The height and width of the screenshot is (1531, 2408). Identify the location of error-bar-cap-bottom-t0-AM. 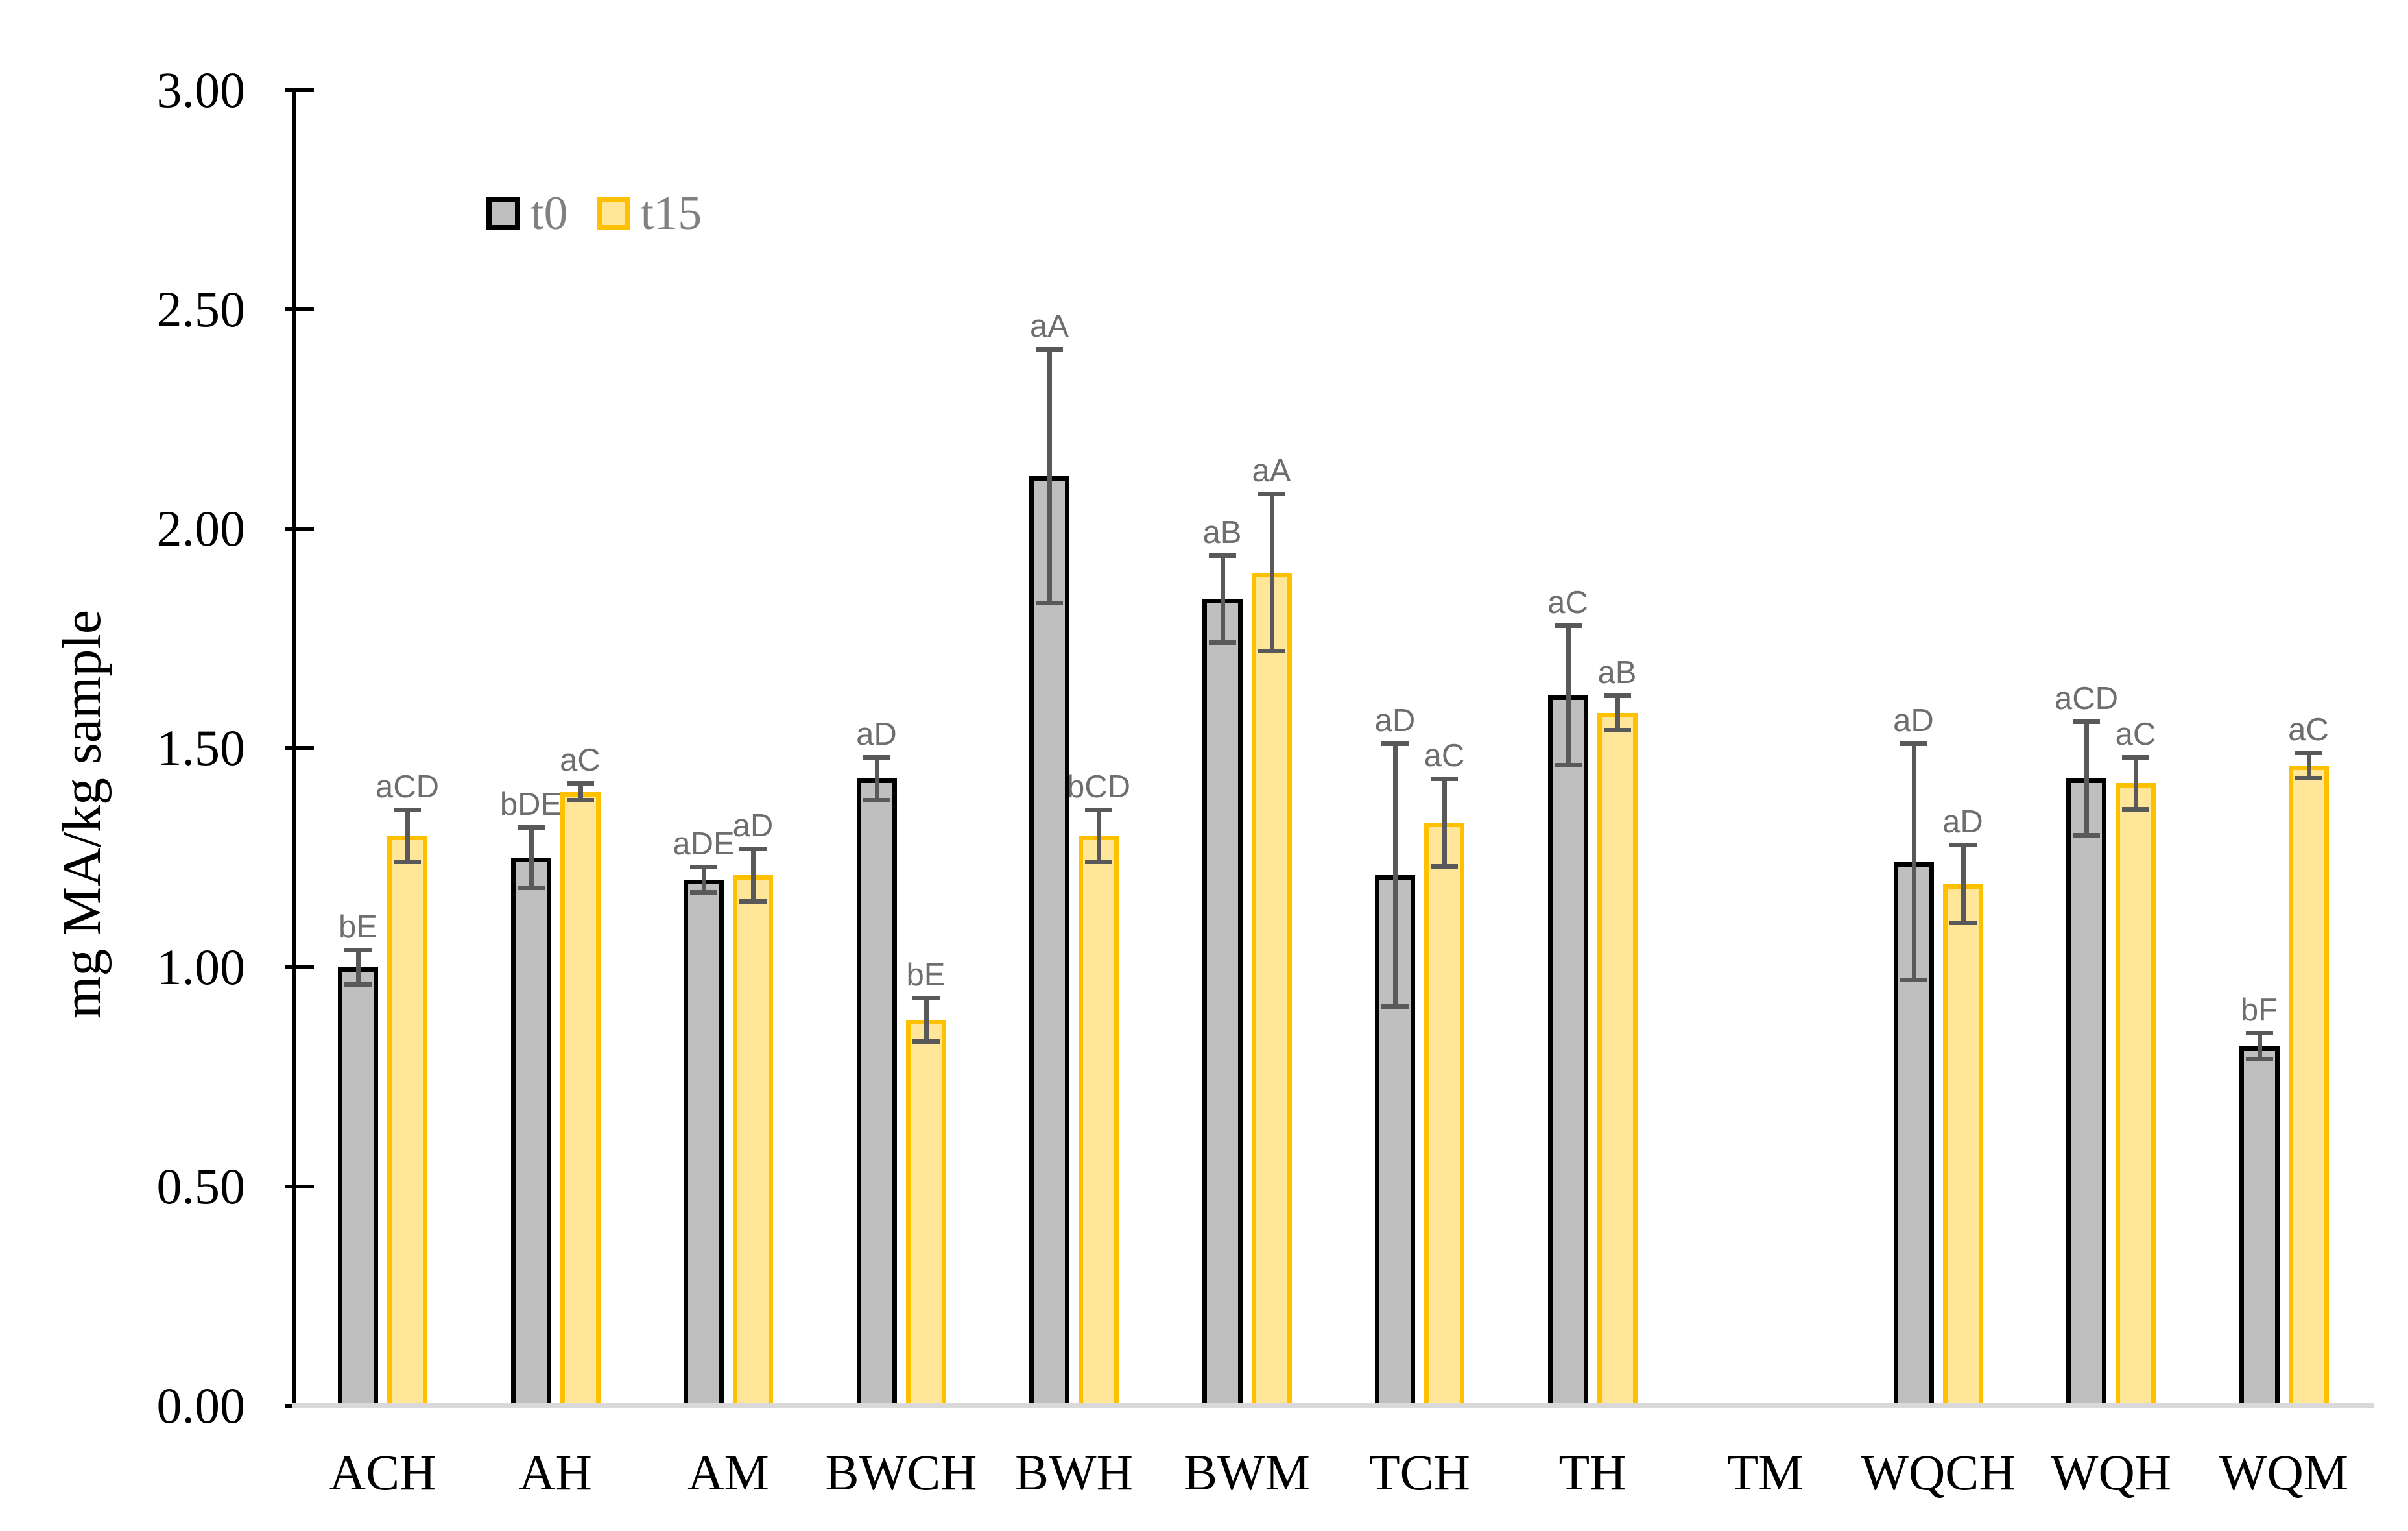
(703, 892).